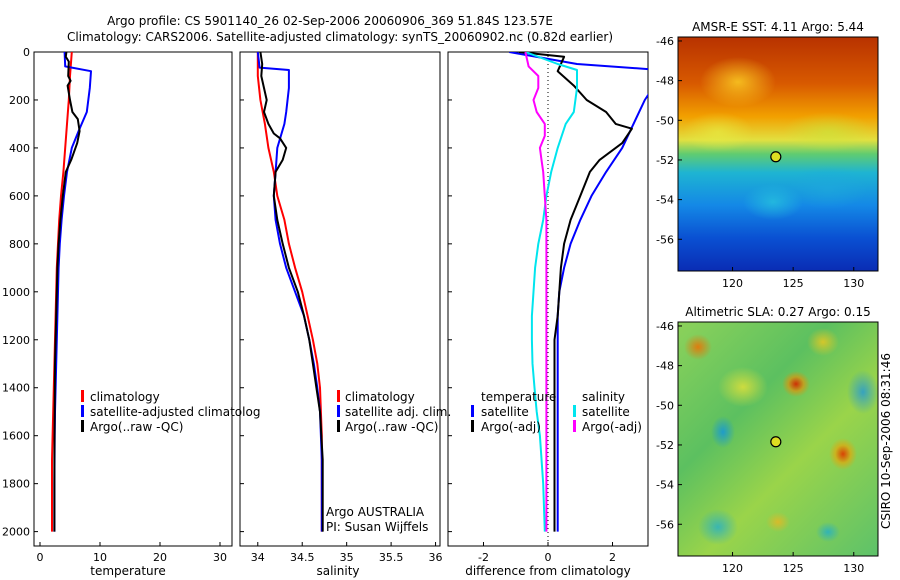 The width and height of the screenshot is (900, 580). I want to click on legend-label-tdiff-satellite: satellite, so click(505, 412).